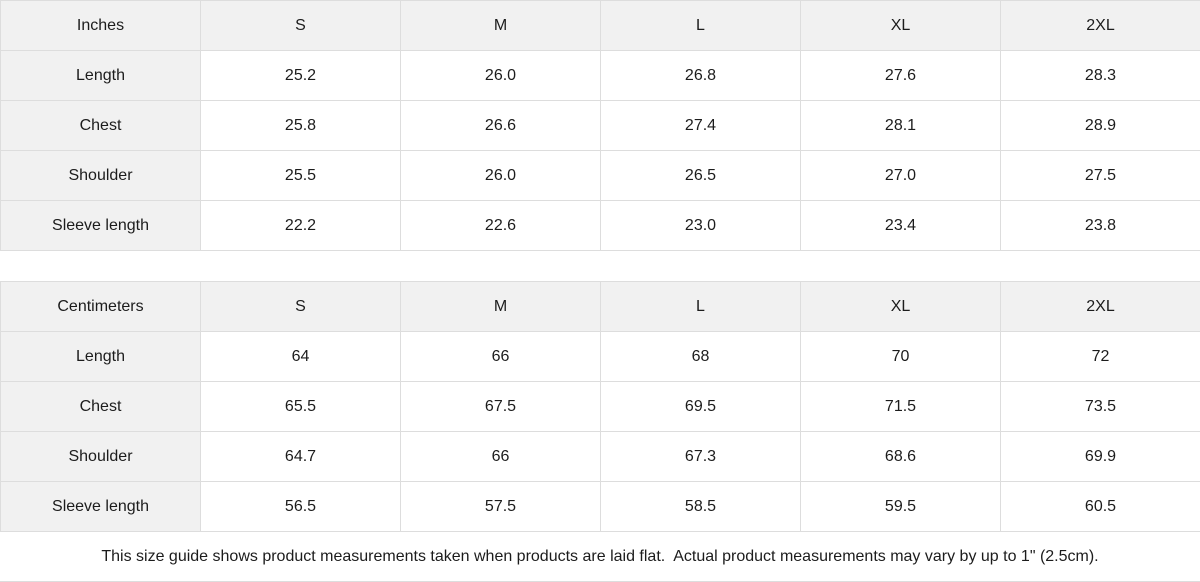 The image size is (1200, 582). Describe the element at coordinates (301, 226) in the screenshot. I see `measurement-value-cell: 22.2` at that location.